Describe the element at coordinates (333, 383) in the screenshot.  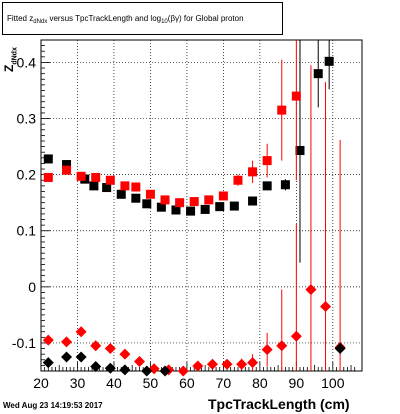
I see `x-tick-label: 100` at that location.